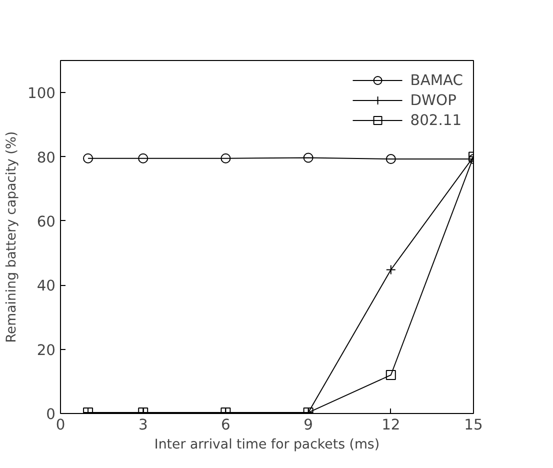 The image size is (553, 468). I want to click on y-tick-label: 100, so click(42, 93).